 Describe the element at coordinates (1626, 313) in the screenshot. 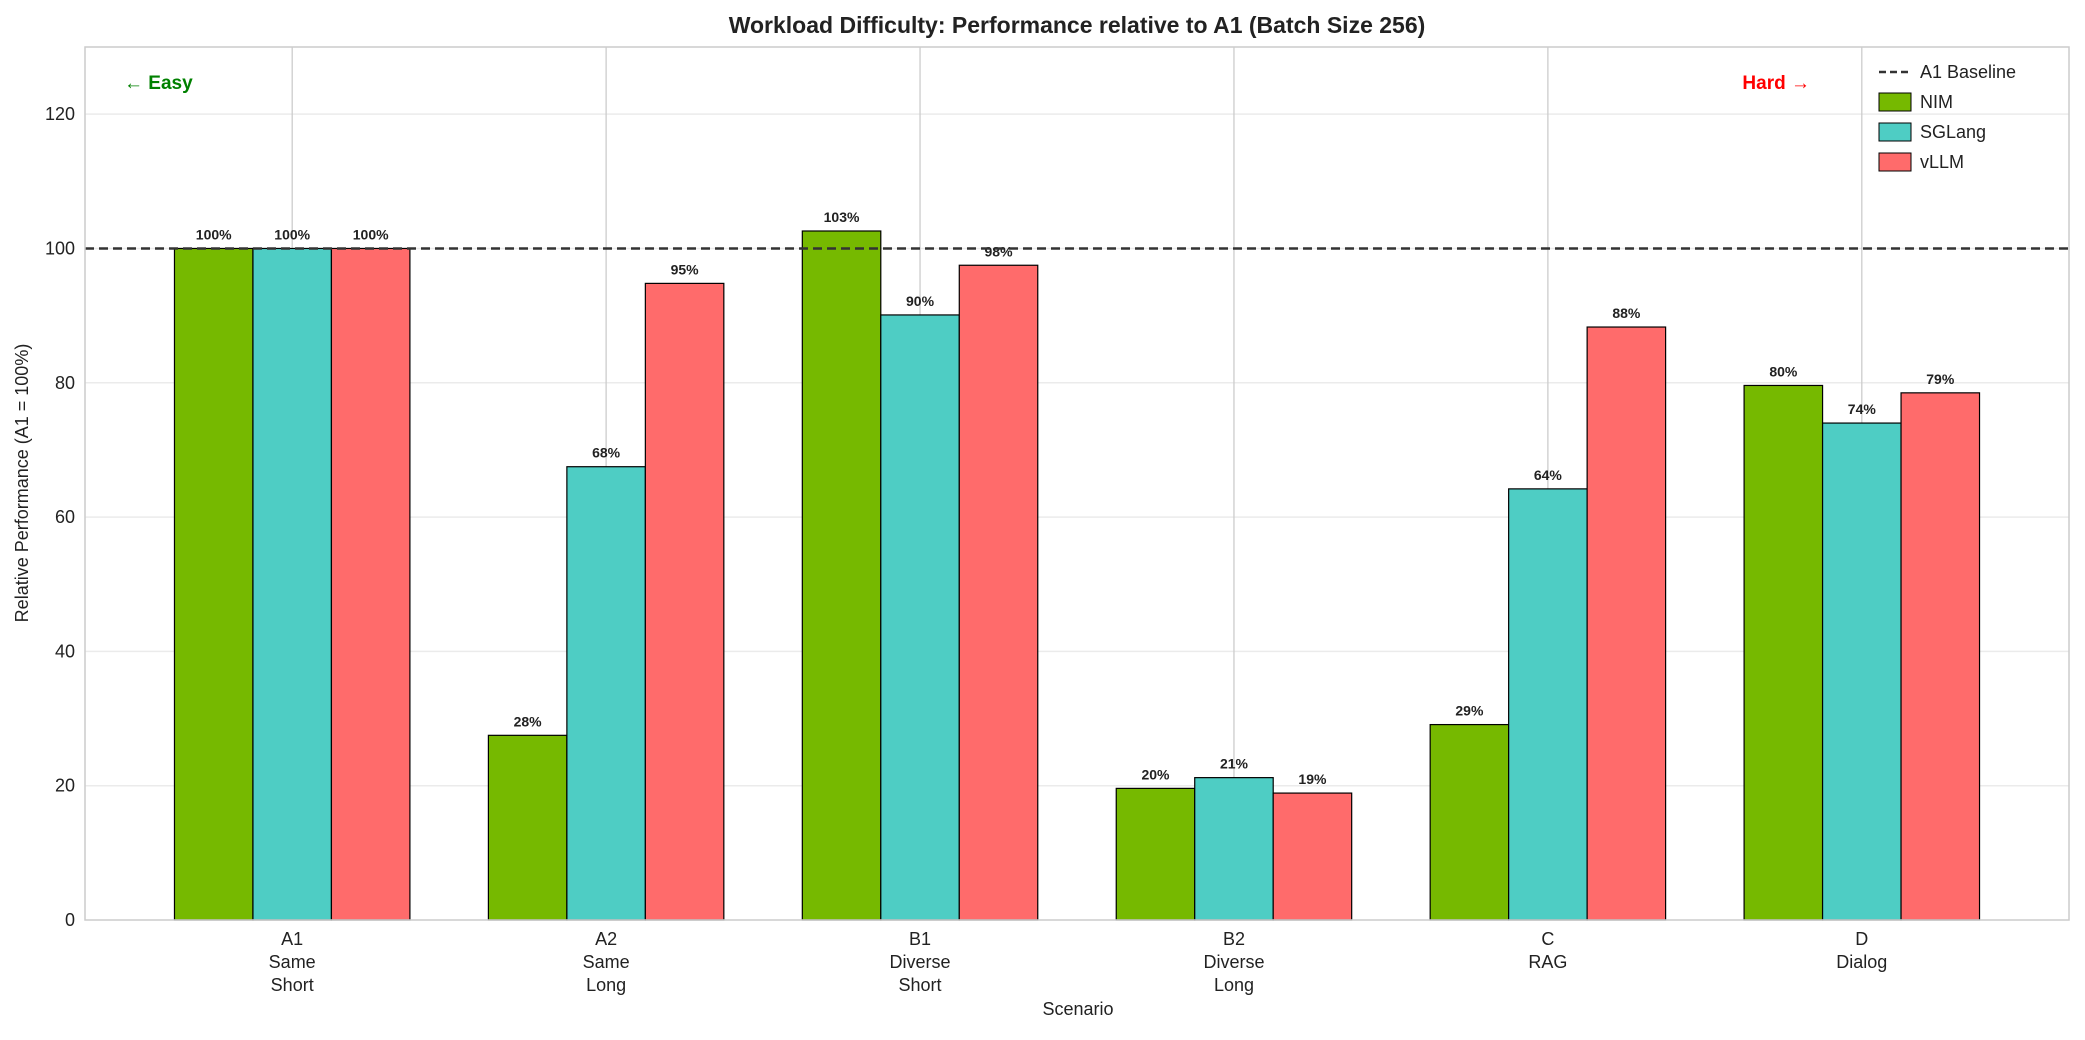

I see `bar-value-label: 88%` at that location.